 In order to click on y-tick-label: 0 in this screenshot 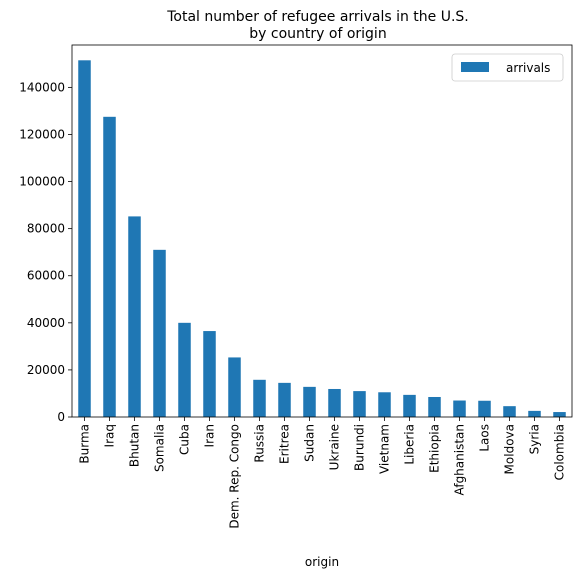, I will do `click(61, 417)`.